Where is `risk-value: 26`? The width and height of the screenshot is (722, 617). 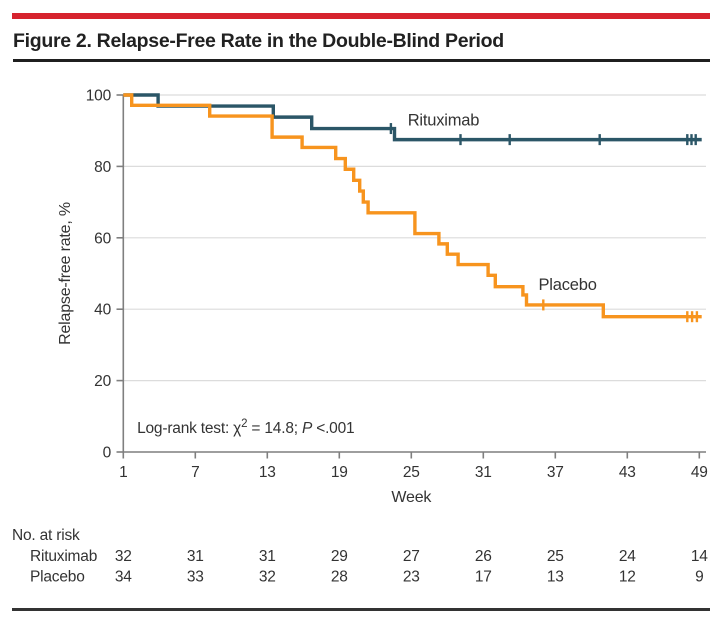
risk-value: 26 is located at coordinates (483, 556).